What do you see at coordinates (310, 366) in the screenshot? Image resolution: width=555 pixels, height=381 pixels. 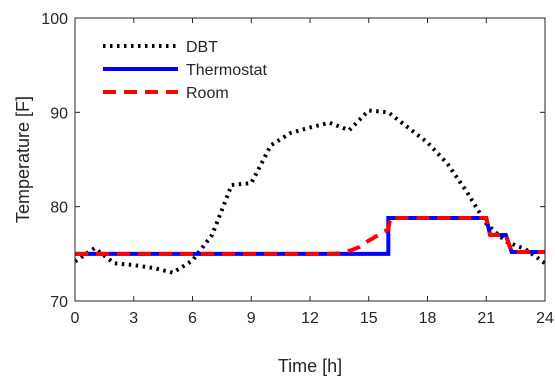 I see `x-axis-label: Time [h]` at bounding box center [310, 366].